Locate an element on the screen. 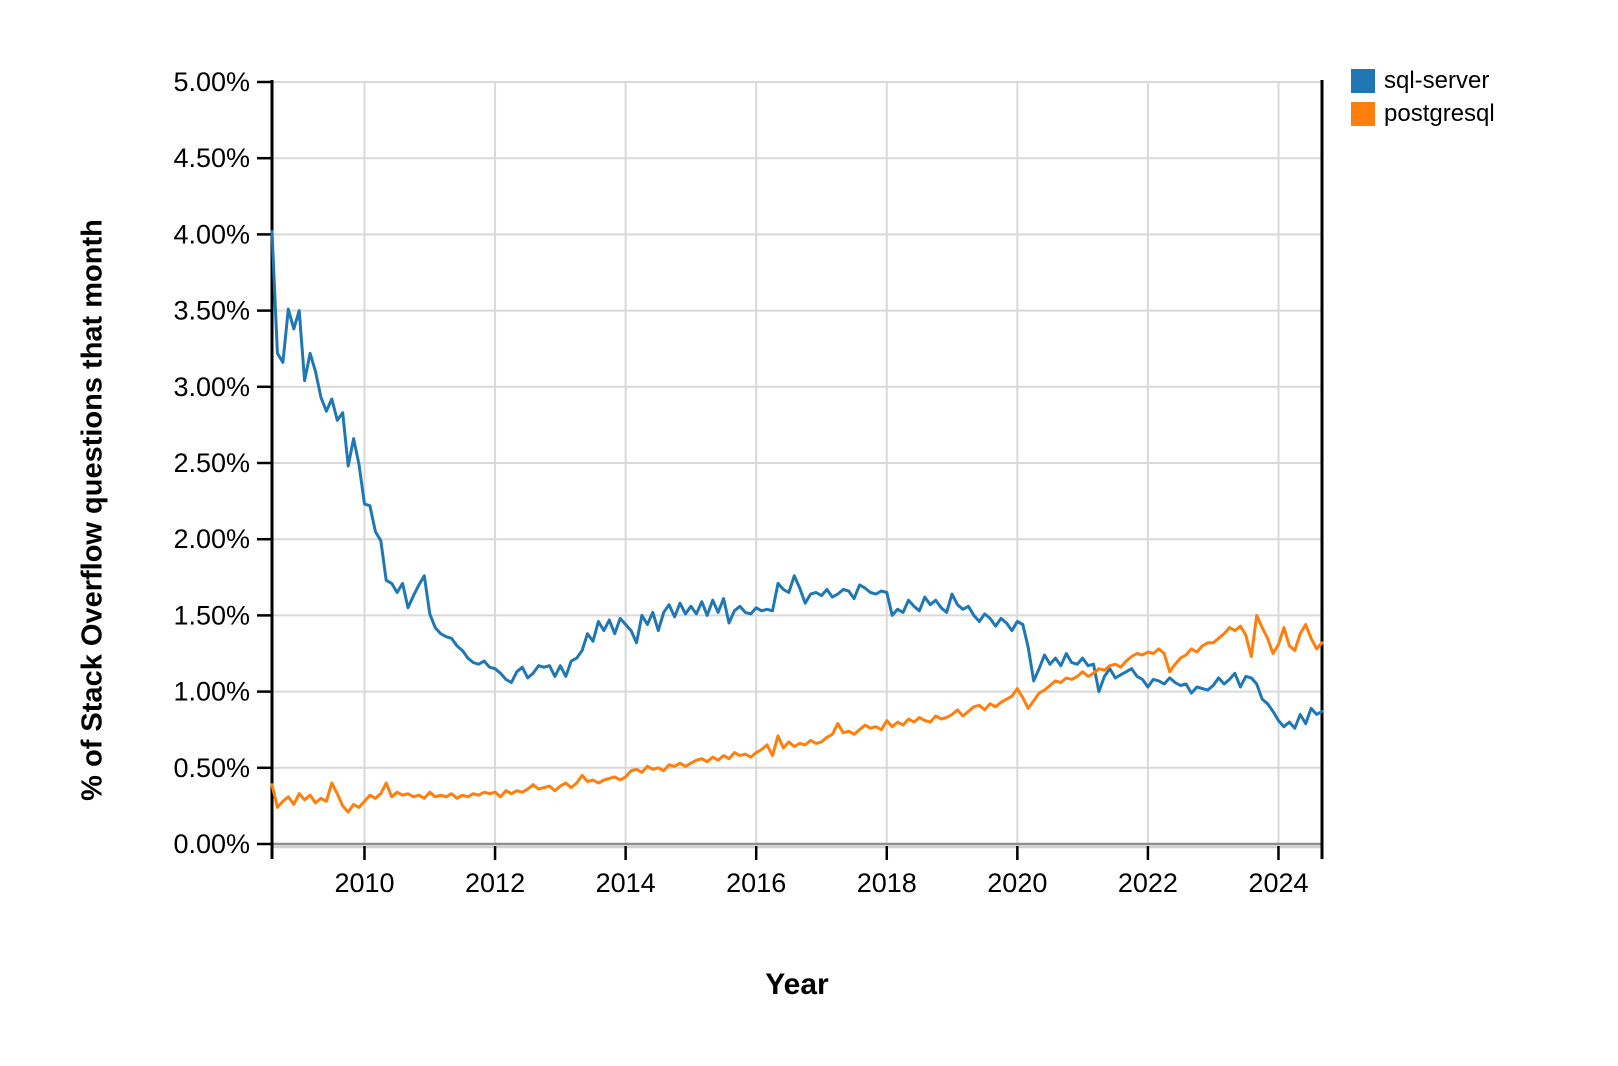 Image resolution: width=1618 pixels, height=1066 pixels. y-tick-label: 2.00% is located at coordinates (211, 539).